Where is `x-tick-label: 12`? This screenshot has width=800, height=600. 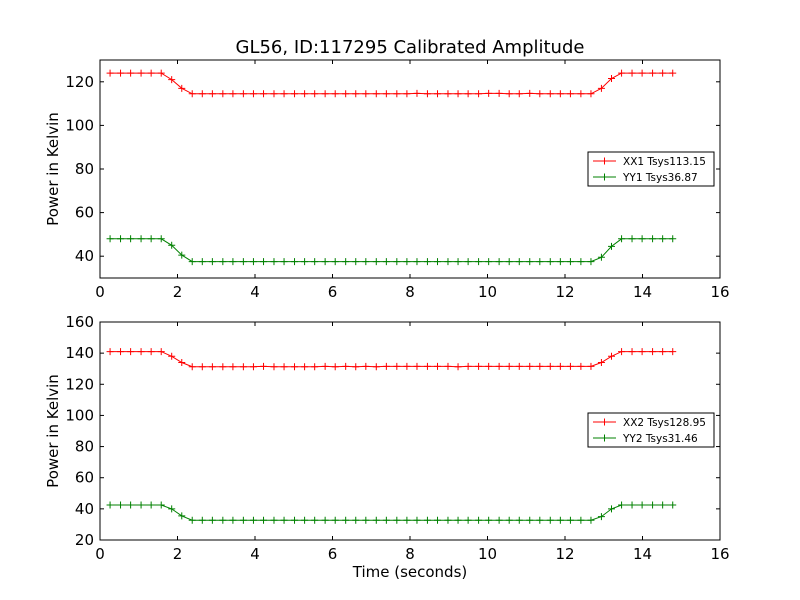 x-tick-label: 12 is located at coordinates (564, 554).